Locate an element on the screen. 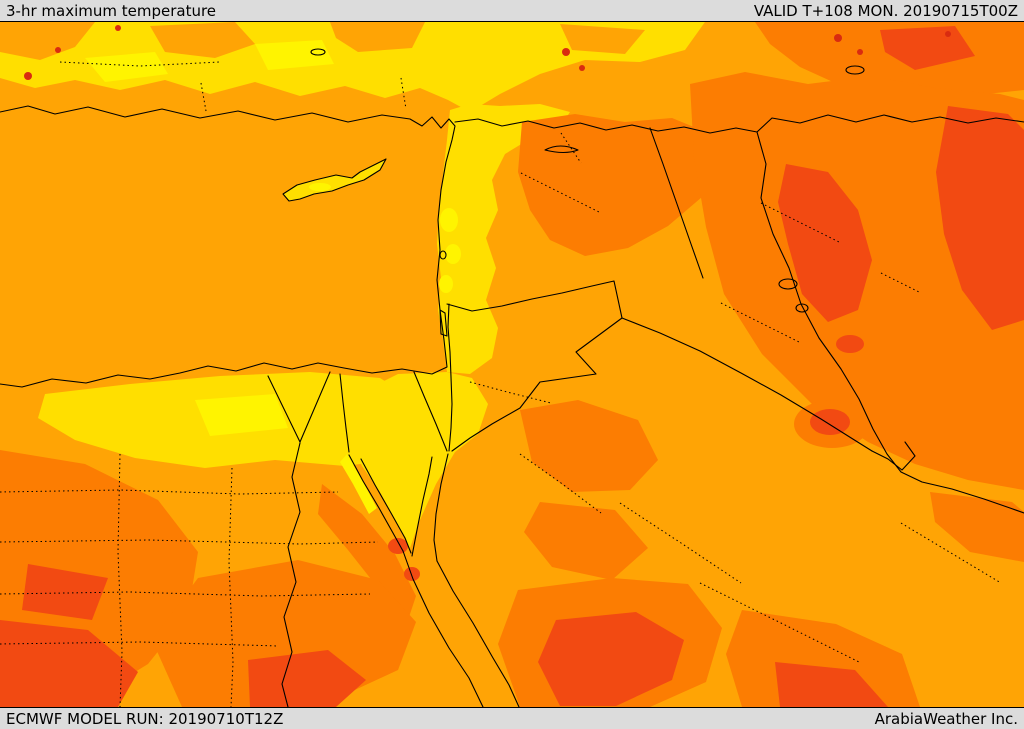 The image size is (1024, 729). contour-deep-syria is located at coordinates (618, 185).